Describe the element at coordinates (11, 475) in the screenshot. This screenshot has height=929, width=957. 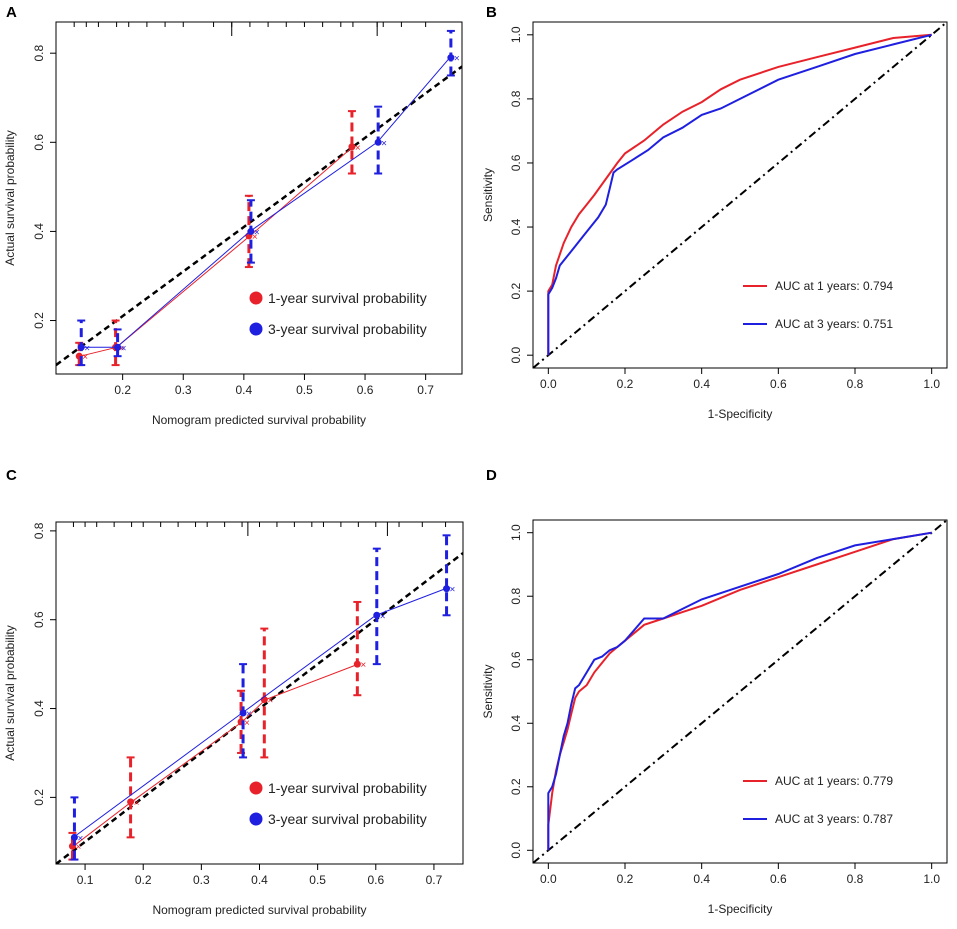
I see `panel-letter: C` at that location.